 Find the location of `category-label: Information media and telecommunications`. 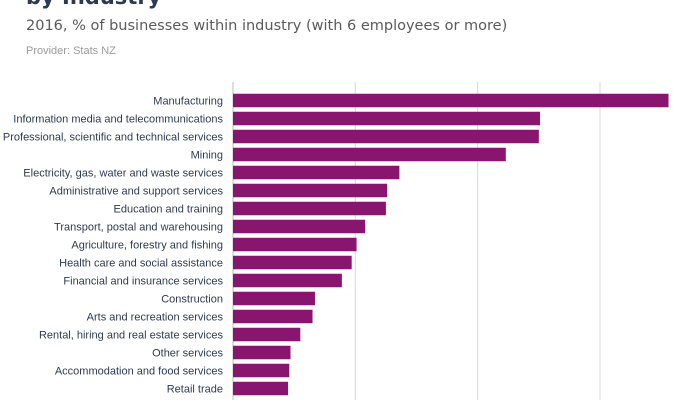

category-label: Information media and telecommunications is located at coordinates (118, 120).